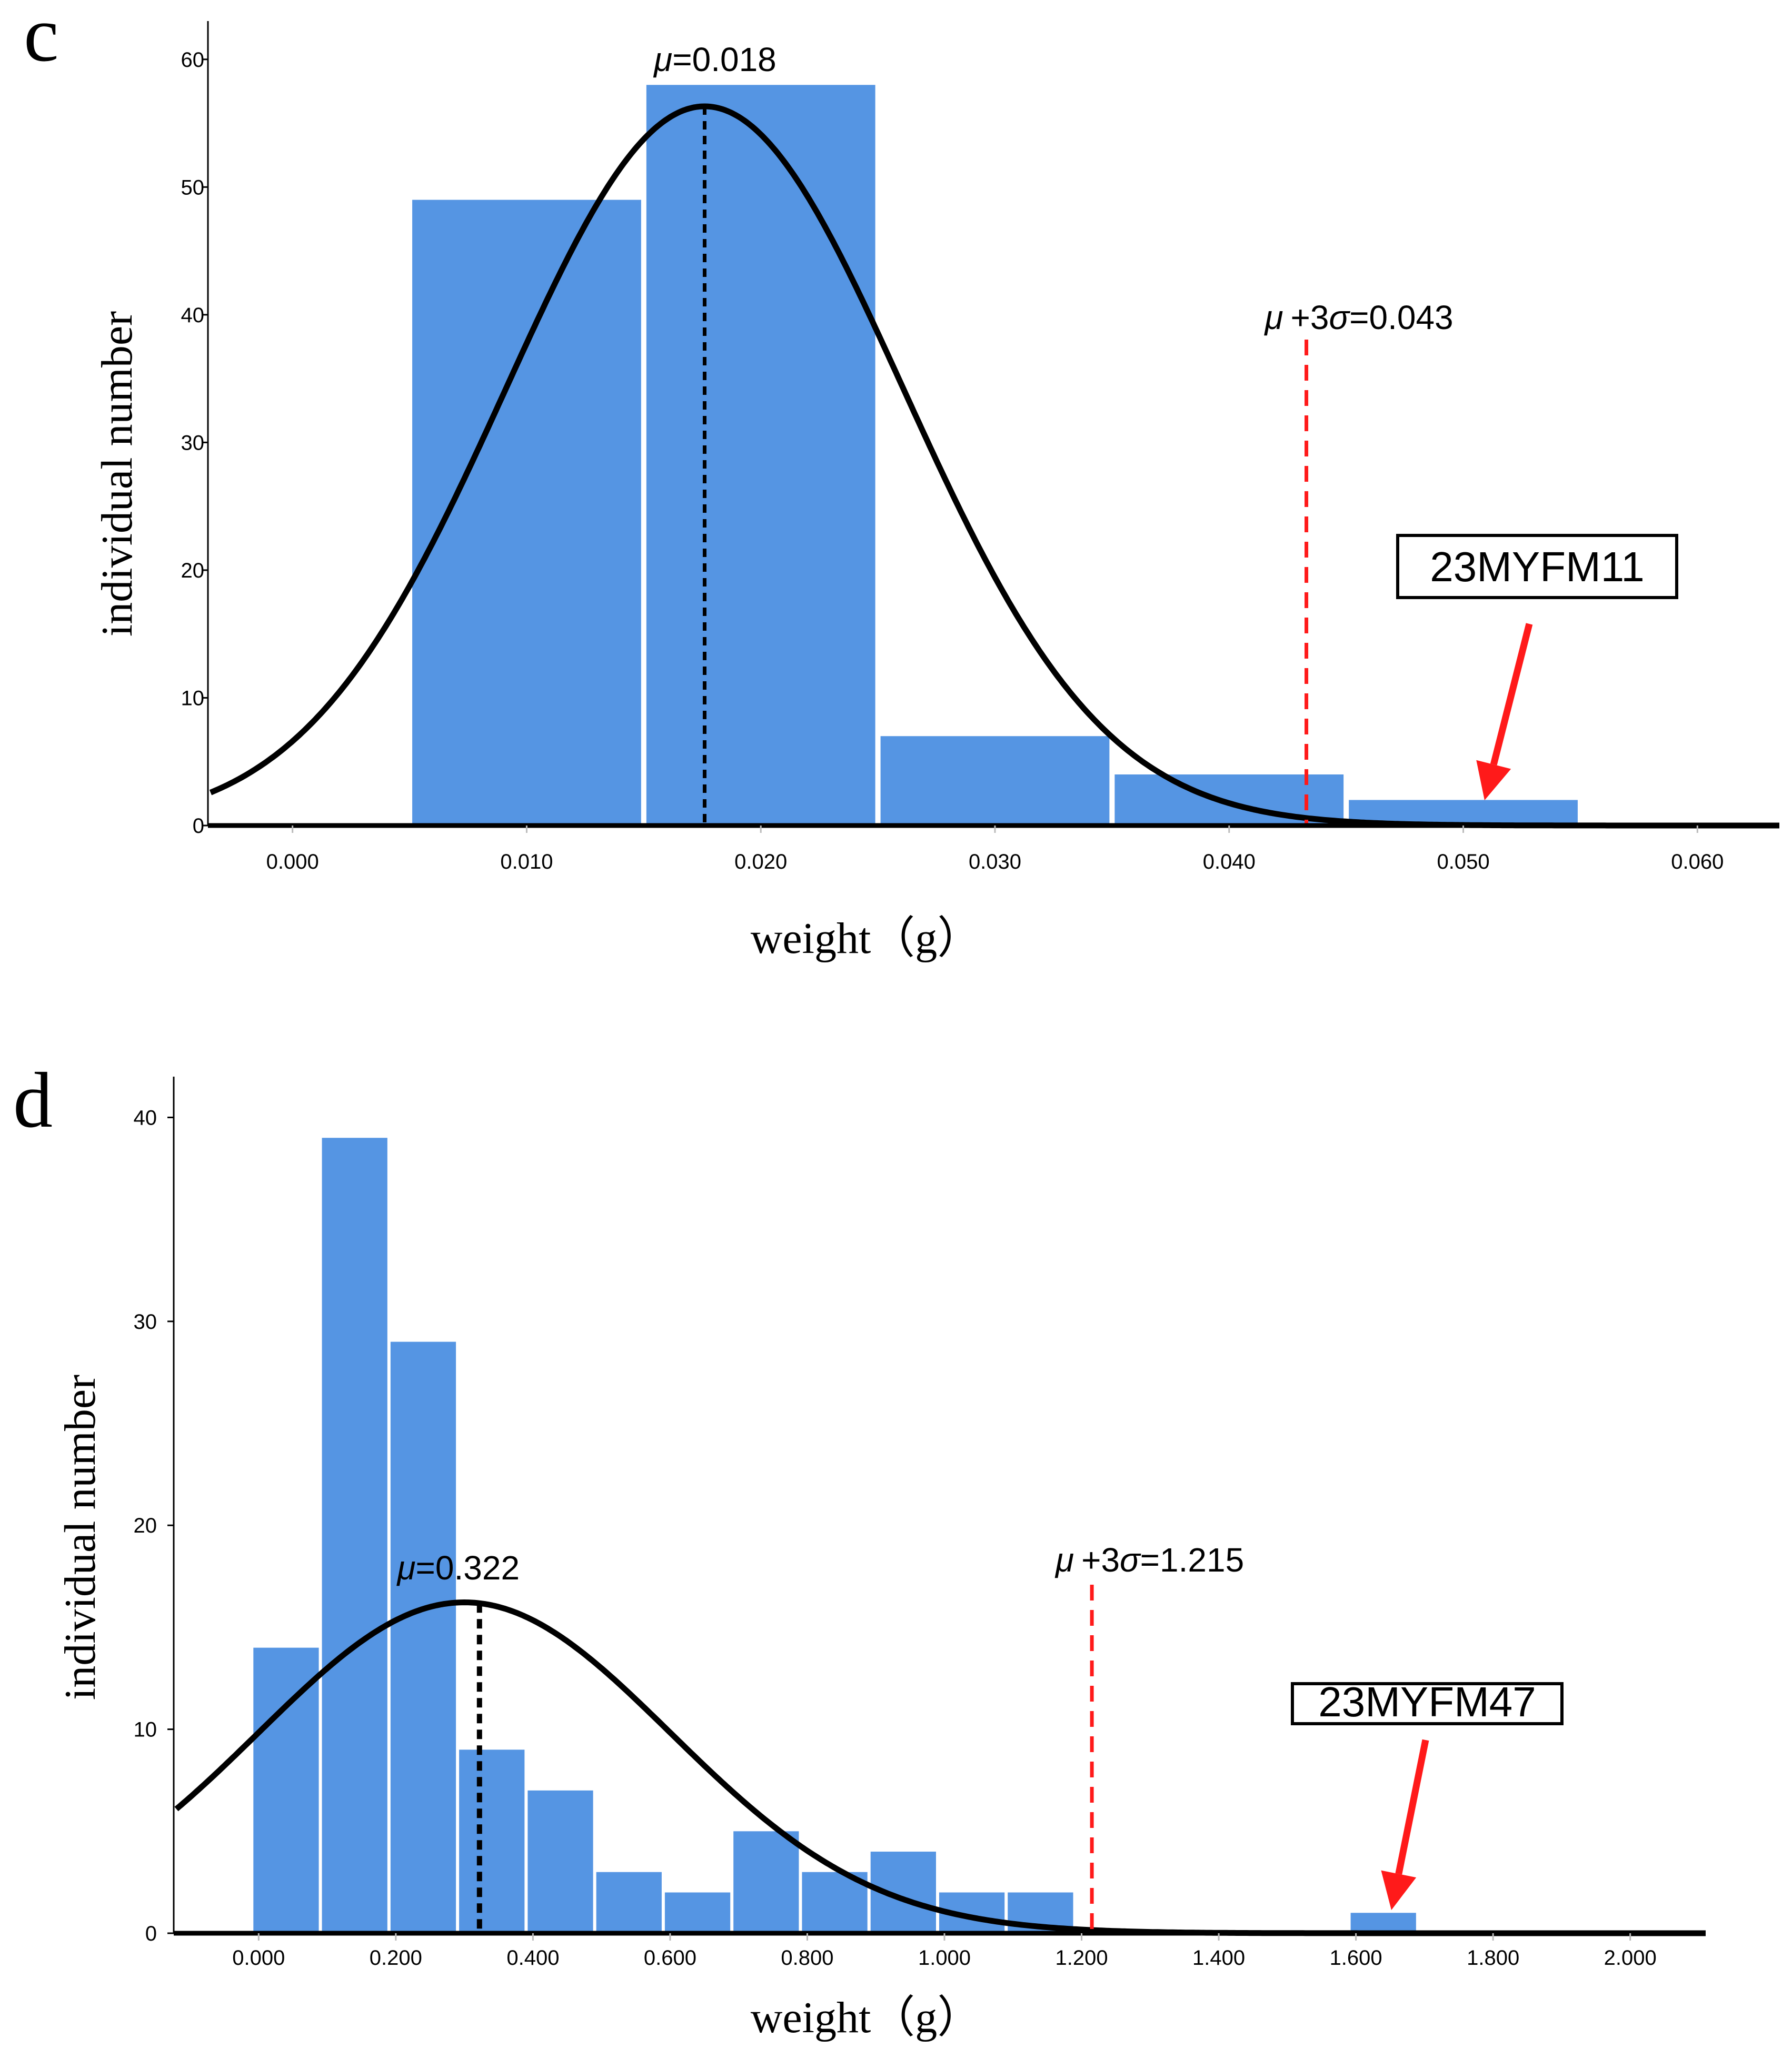  Describe the element at coordinates (1463, 861) in the screenshot. I see `x-tick-label: 0.050` at that location.